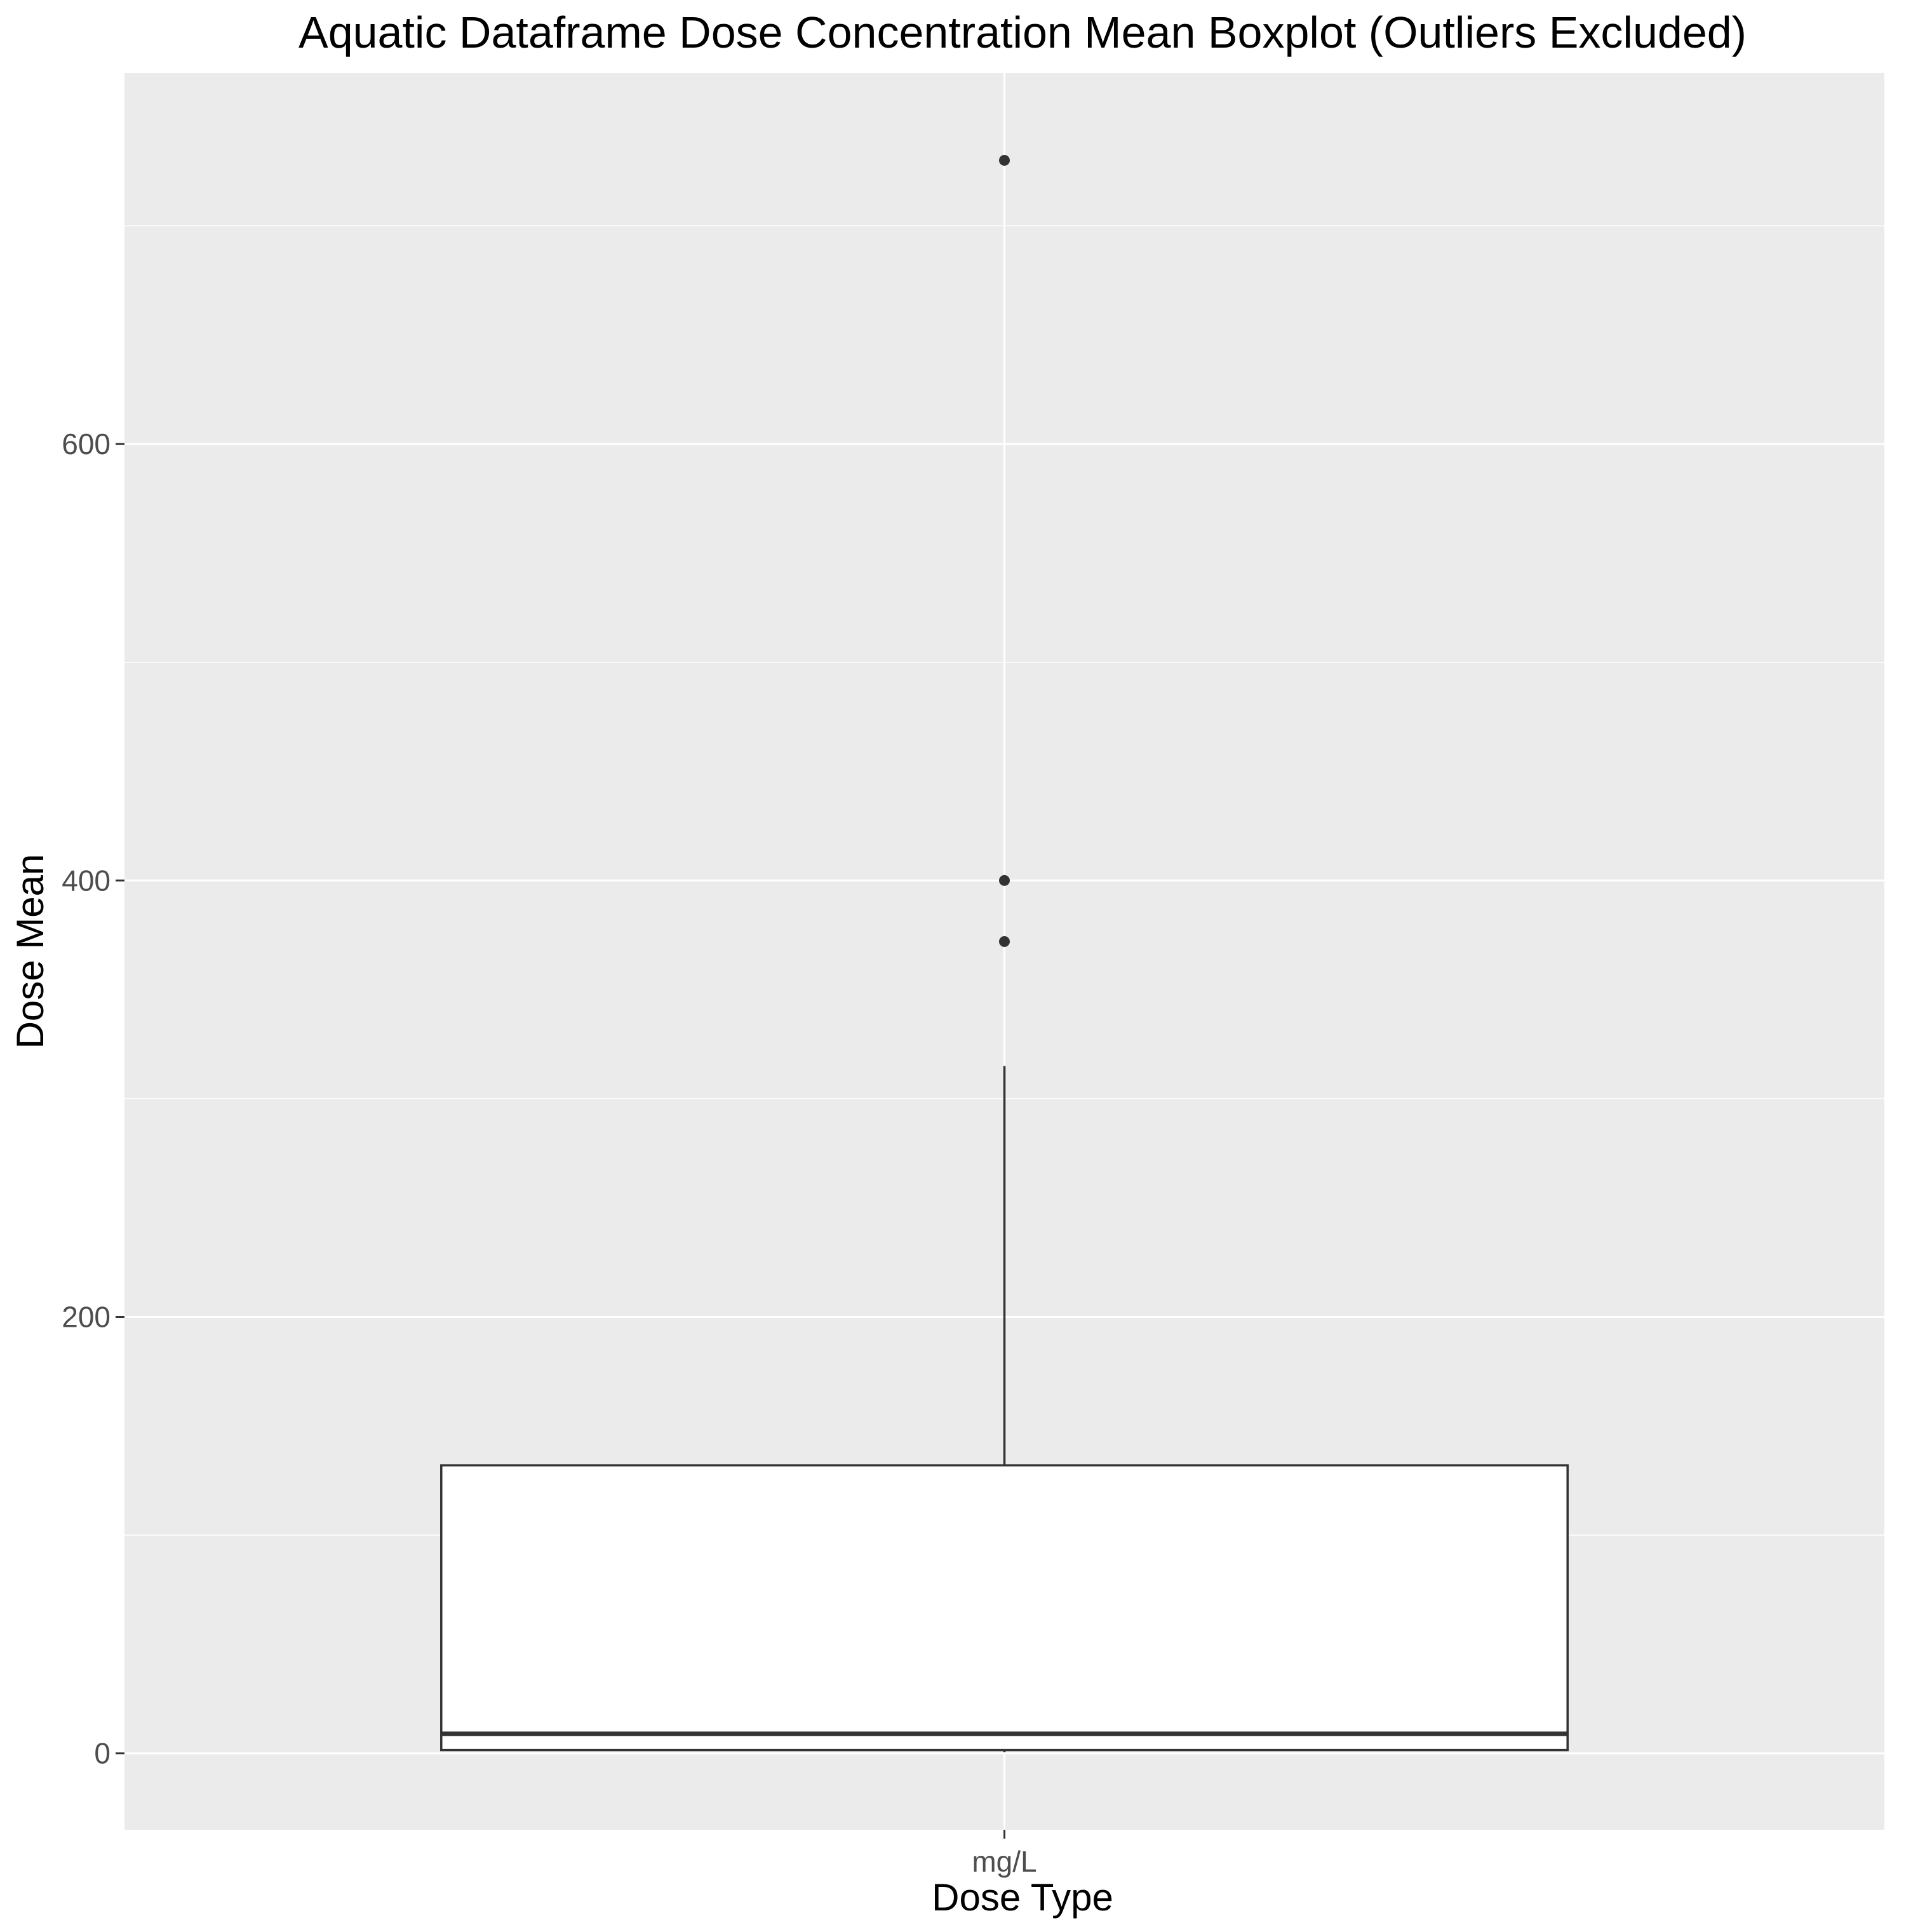 The width and height of the screenshot is (1932, 1932). I want to click on x-axis-title: Dose Type, so click(1022, 1897).